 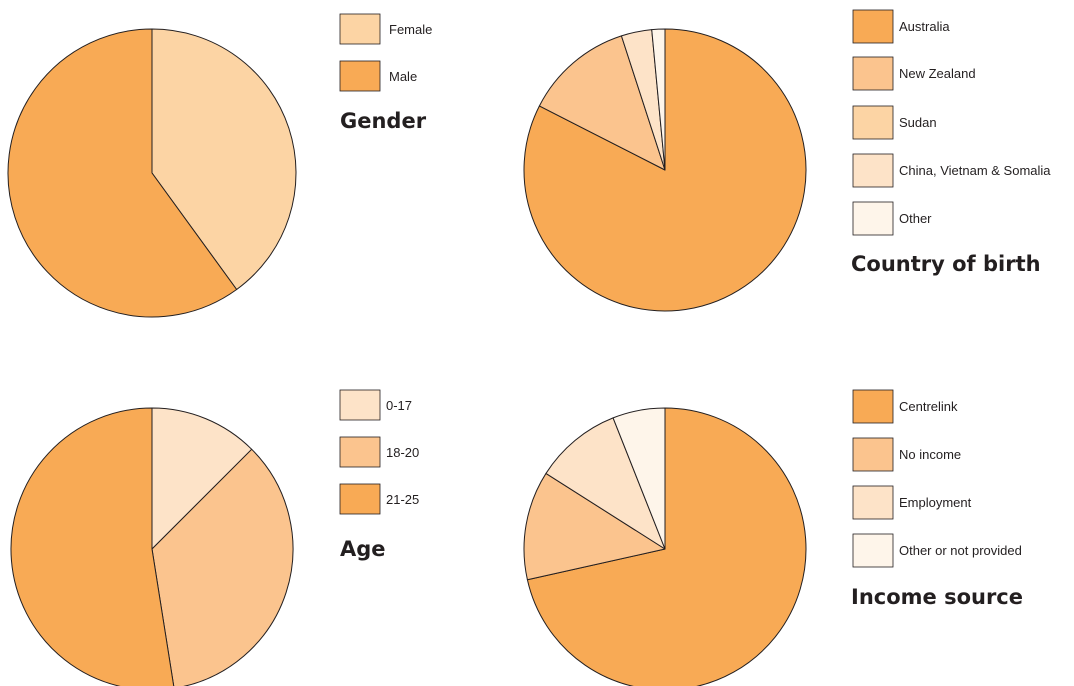 I want to click on legend-label-0-17: 0-17, so click(x=399, y=405).